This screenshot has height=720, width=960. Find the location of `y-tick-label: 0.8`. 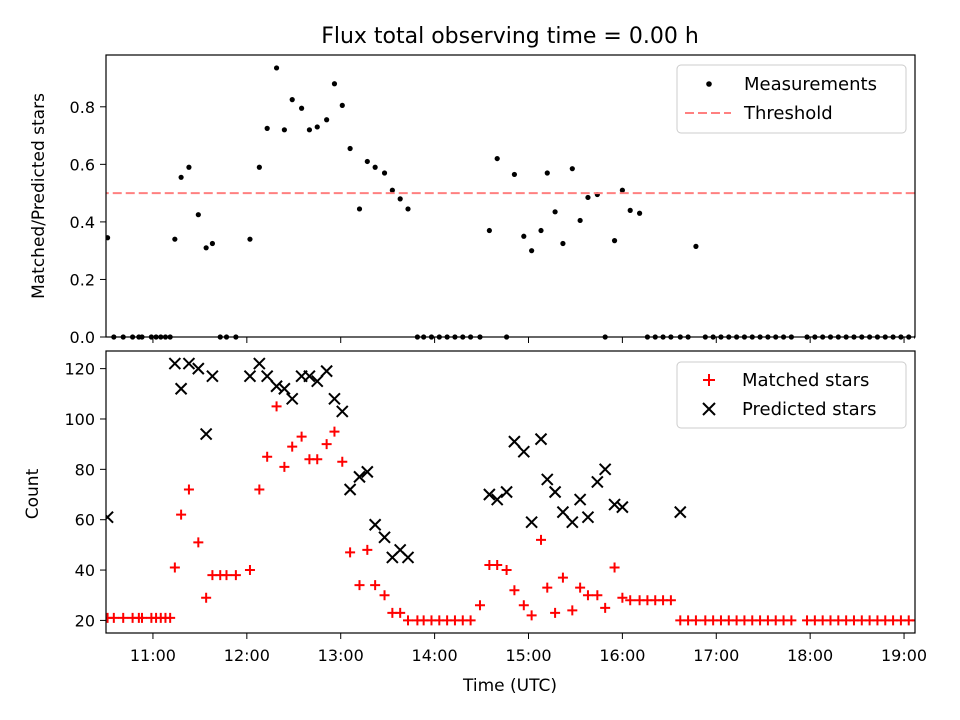

y-tick-label: 0.8 is located at coordinates (82, 107).